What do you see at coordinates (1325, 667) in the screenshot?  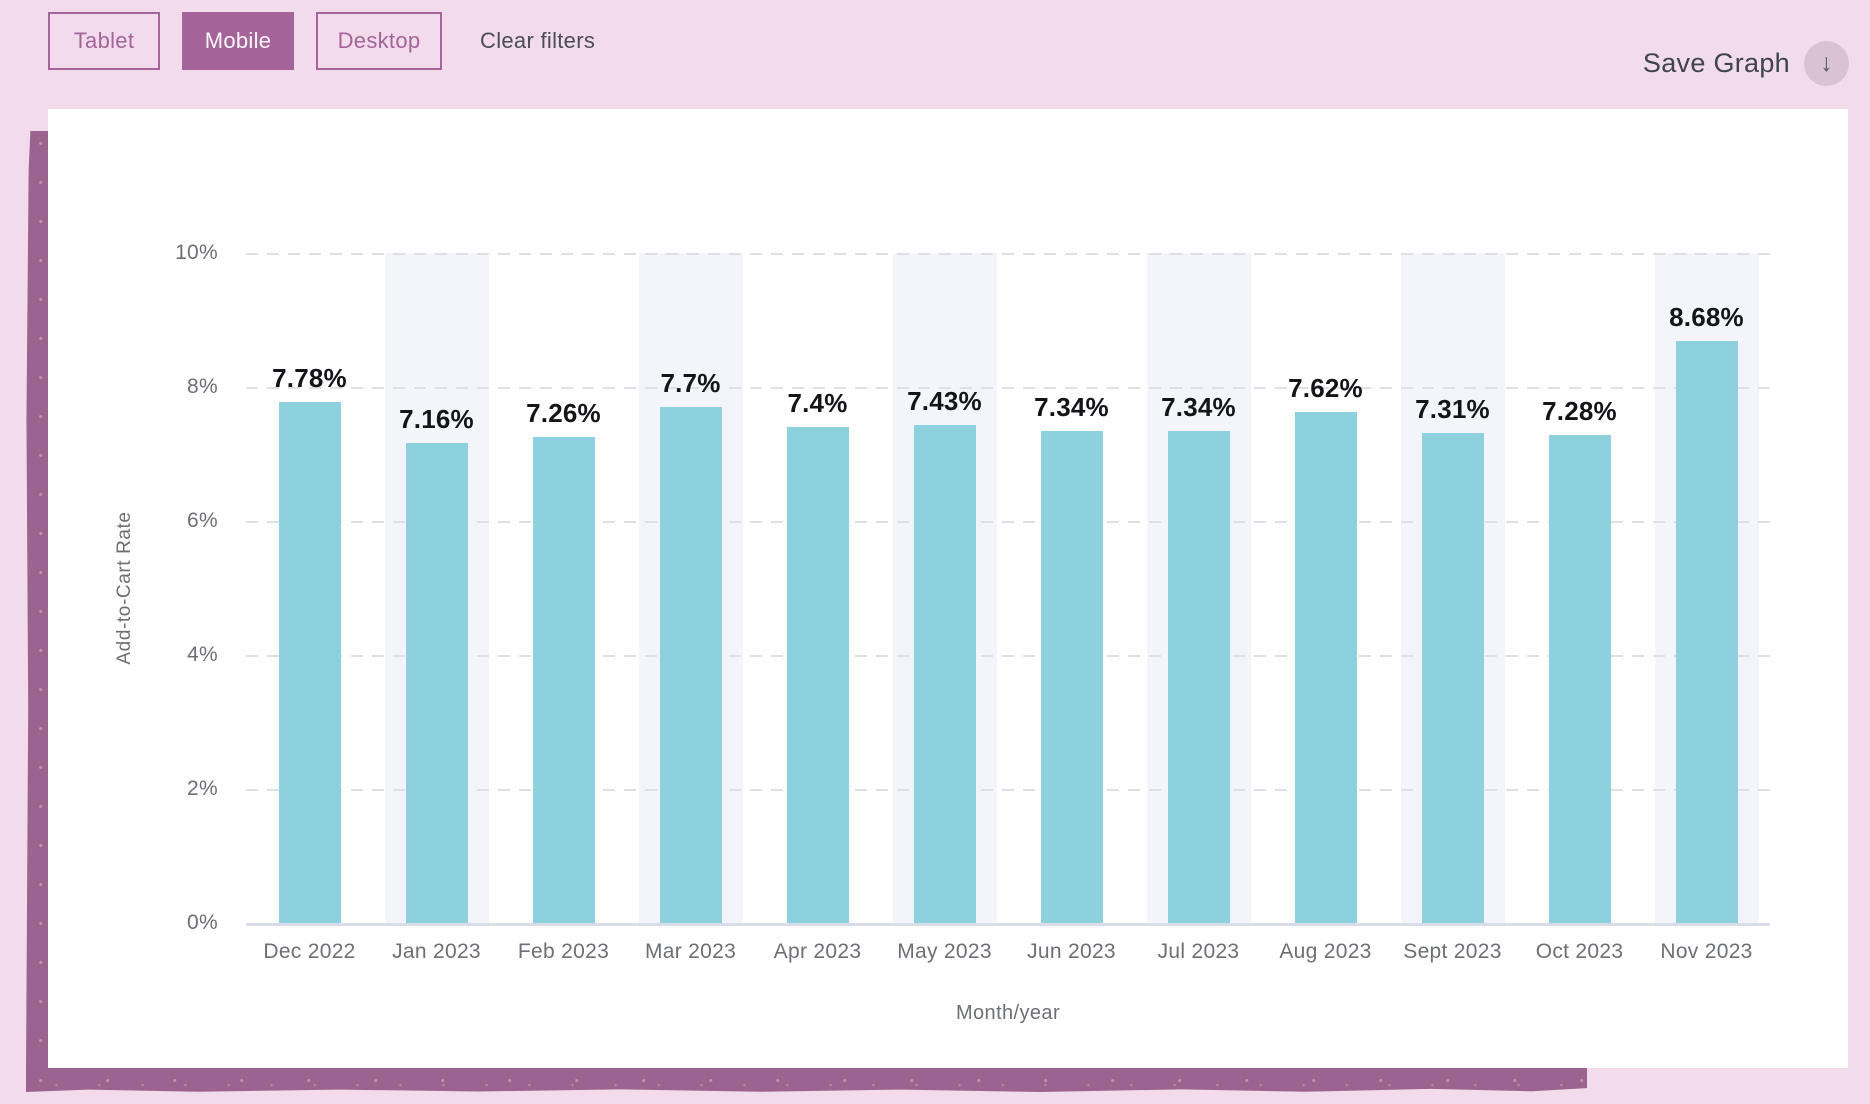 I see `bar-aug-2023` at bounding box center [1325, 667].